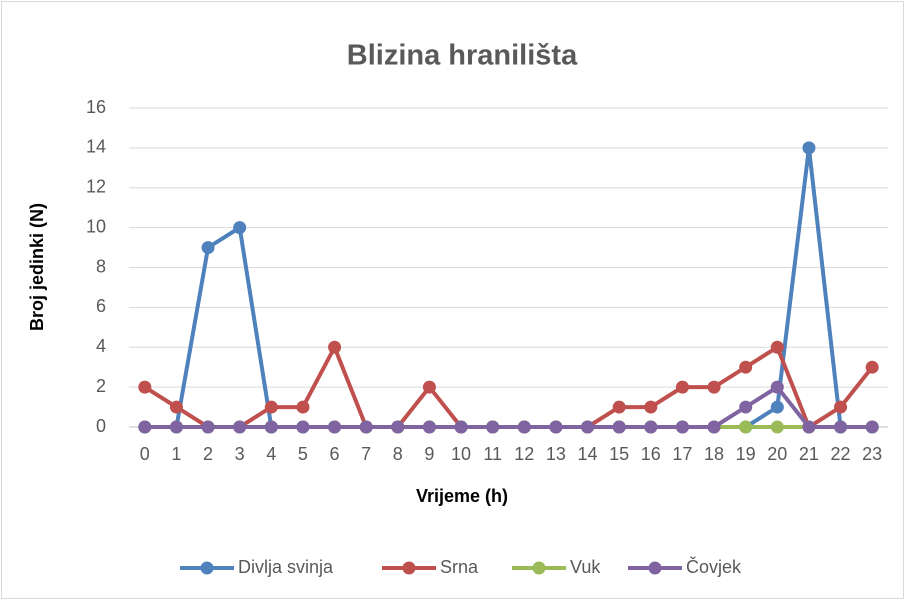 The width and height of the screenshot is (906, 601). What do you see at coordinates (459, 567) in the screenshot?
I see `legend-label: Srna` at bounding box center [459, 567].